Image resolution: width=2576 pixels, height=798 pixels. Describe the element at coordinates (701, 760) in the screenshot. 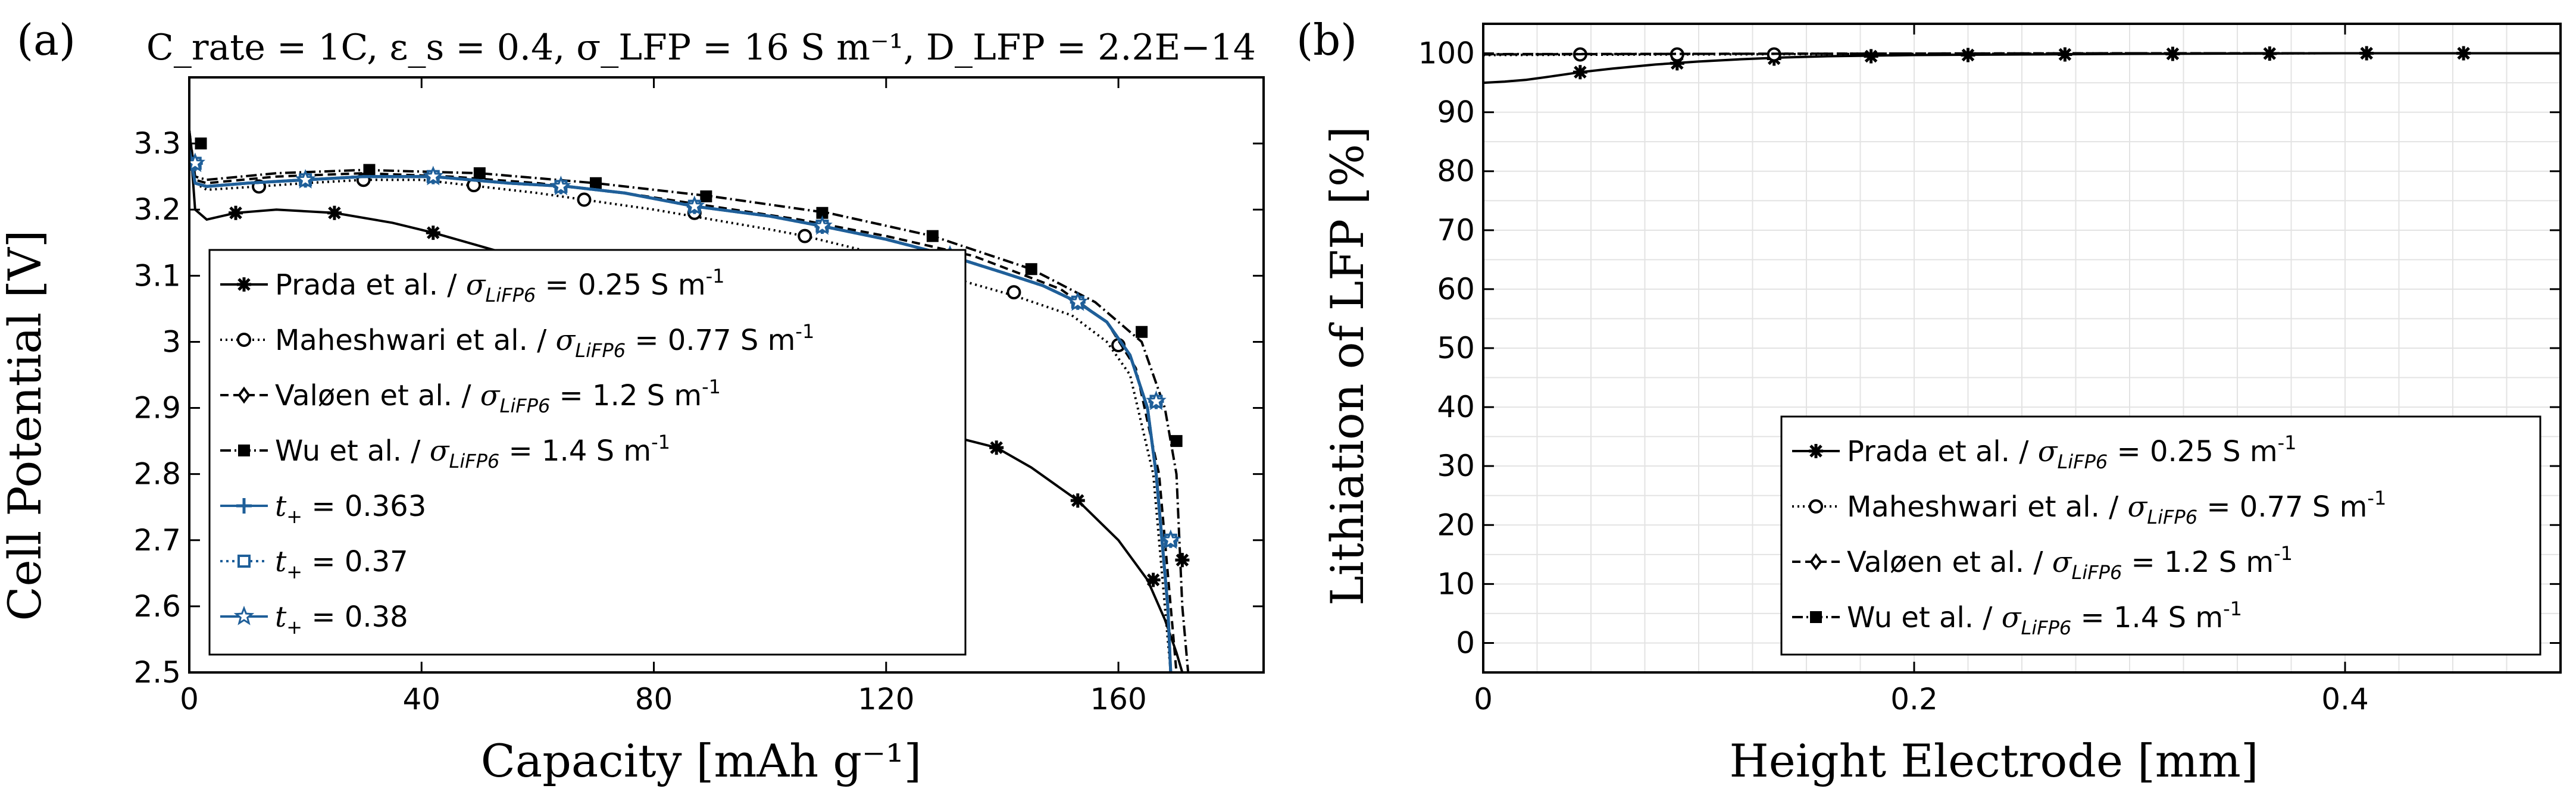

I see `chart-a-x-axis-label: Capacity [mAh g⁻¹]` at that location.